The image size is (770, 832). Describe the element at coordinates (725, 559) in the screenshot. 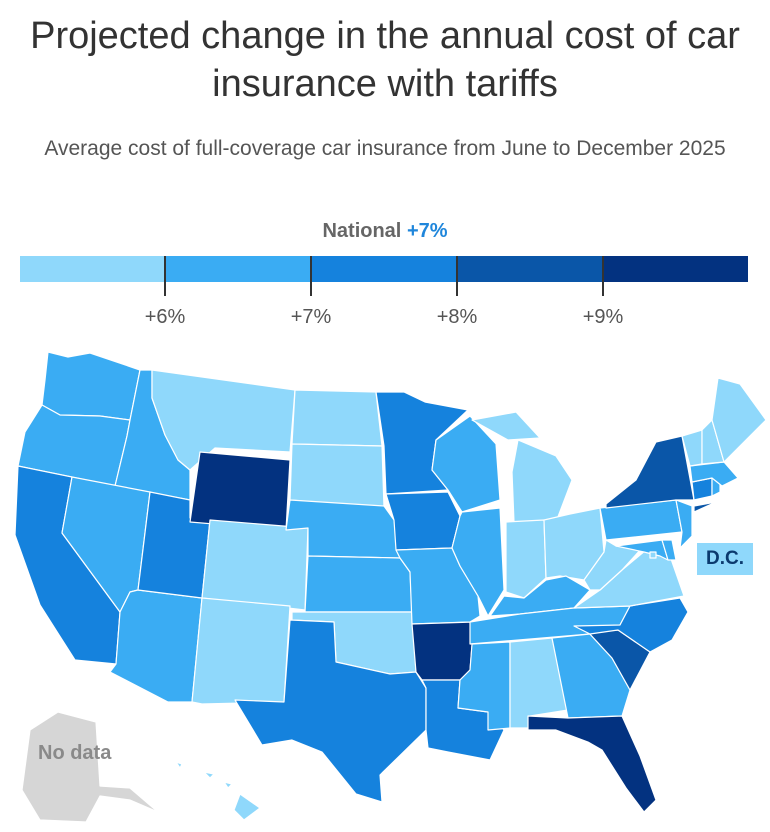

I see `dc-label: D.C.` at that location.